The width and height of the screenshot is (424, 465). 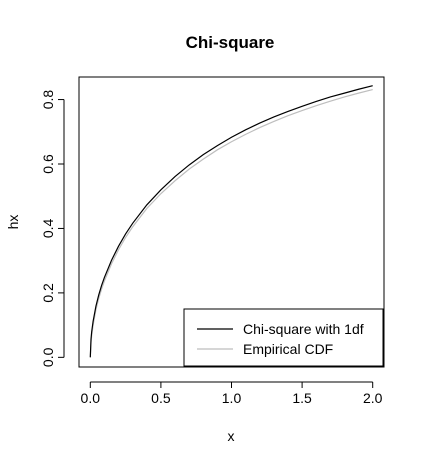 I want to click on x-tick-label: 2.0, so click(x=373, y=398).